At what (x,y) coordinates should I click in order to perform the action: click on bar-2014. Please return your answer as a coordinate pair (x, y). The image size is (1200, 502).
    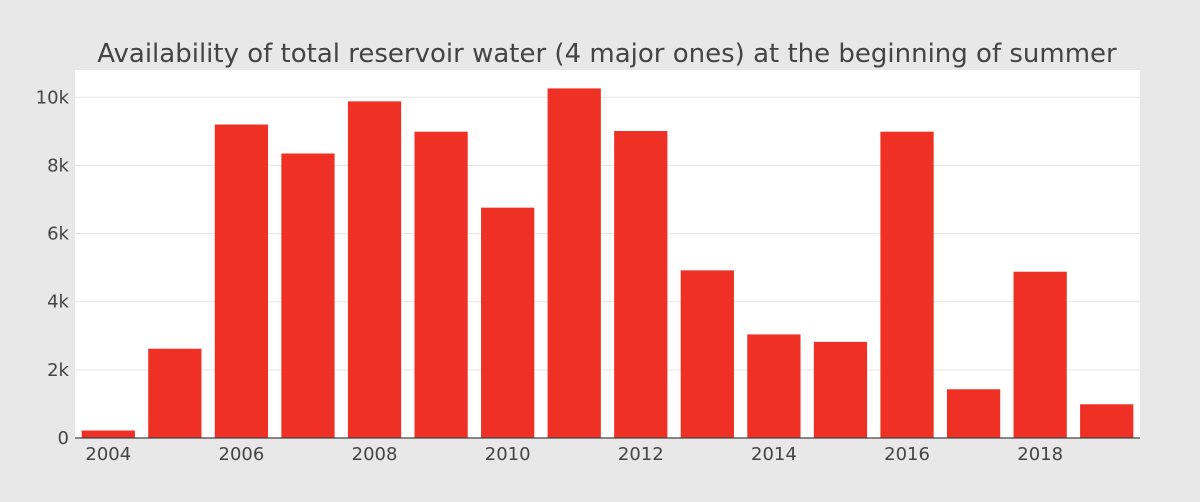
    Looking at the image, I should click on (774, 386).